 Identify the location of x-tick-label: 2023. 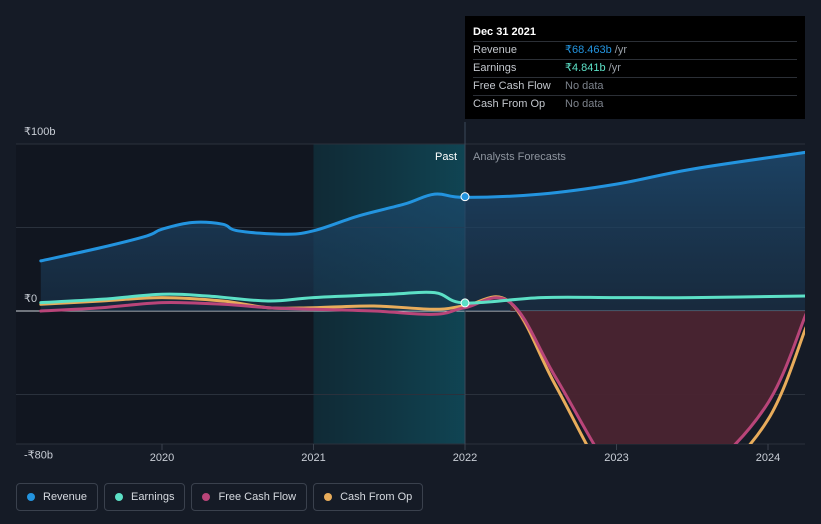
(616, 458).